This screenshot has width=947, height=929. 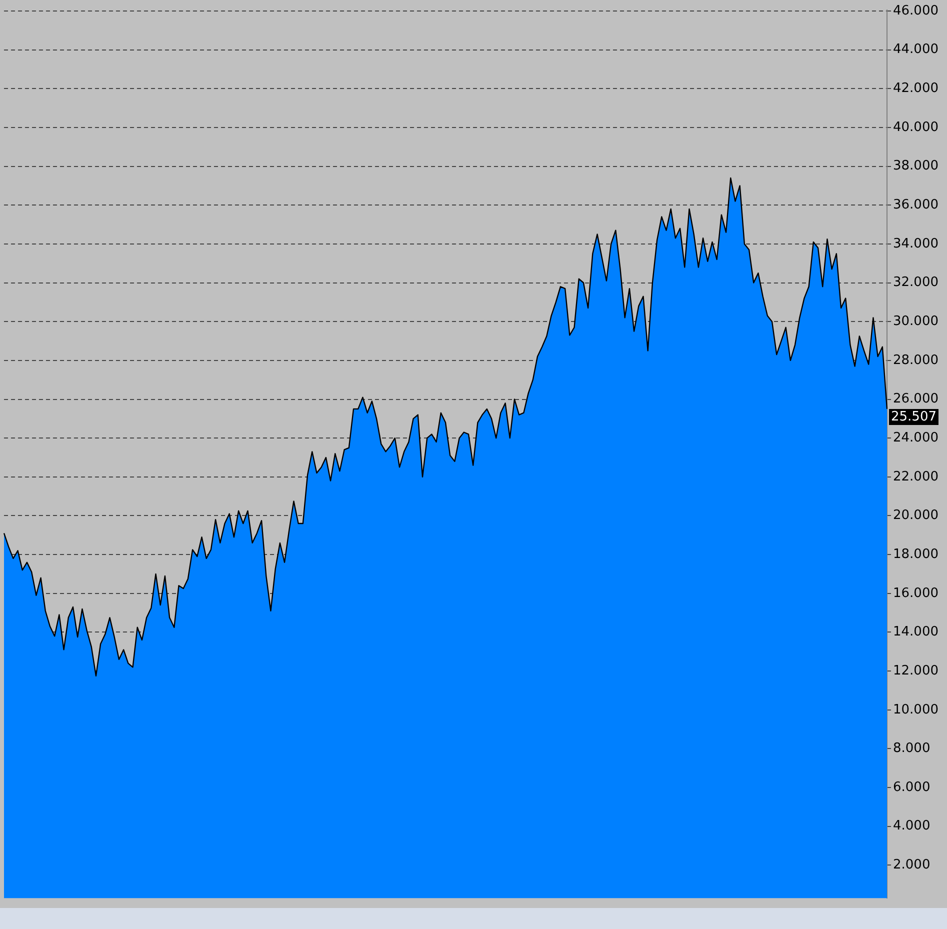 I want to click on y-tick-label: 14.000, so click(x=915, y=632).